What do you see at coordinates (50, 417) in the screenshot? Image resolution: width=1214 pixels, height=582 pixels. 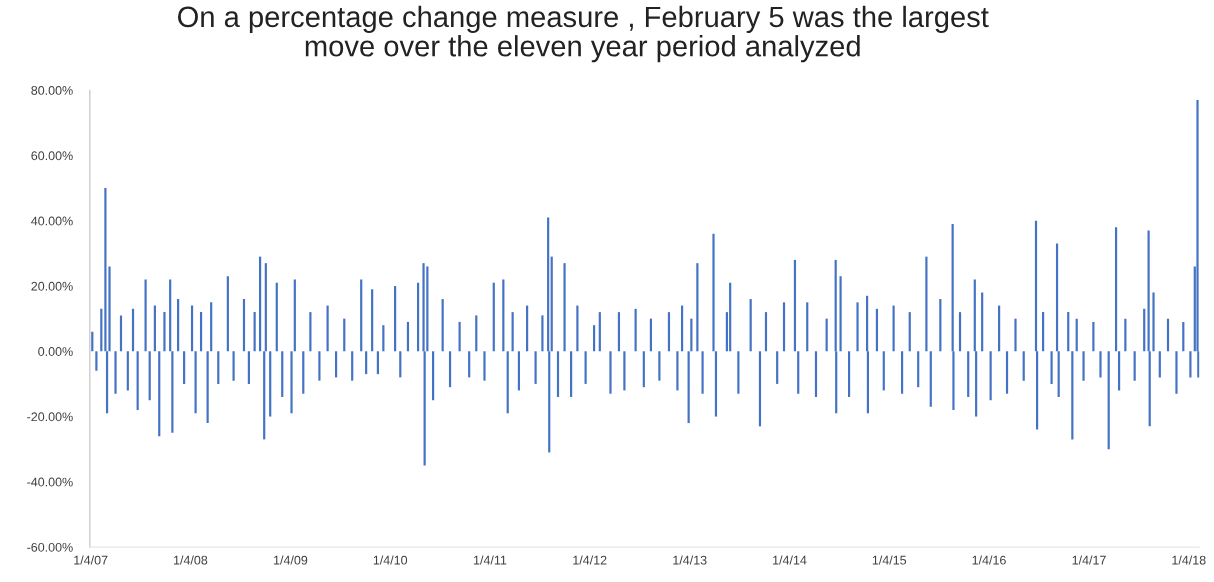 I see `y-tick-label: -20.00%` at bounding box center [50, 417].